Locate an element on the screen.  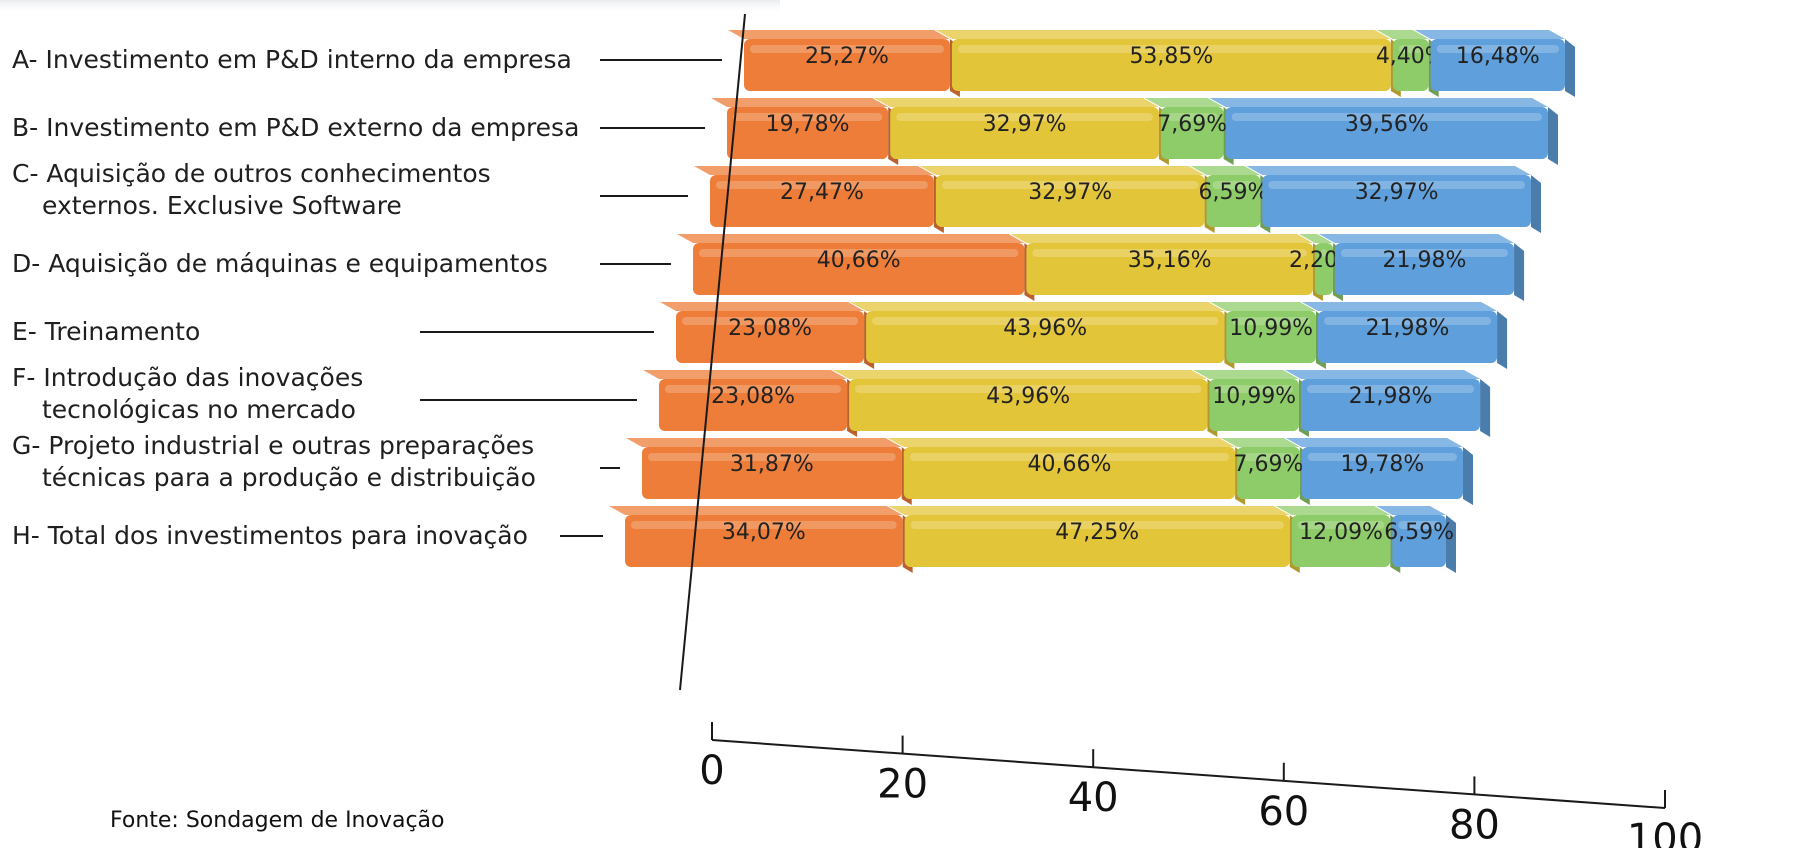
data-label: 43,96% is located at coordinates (1045, 328).